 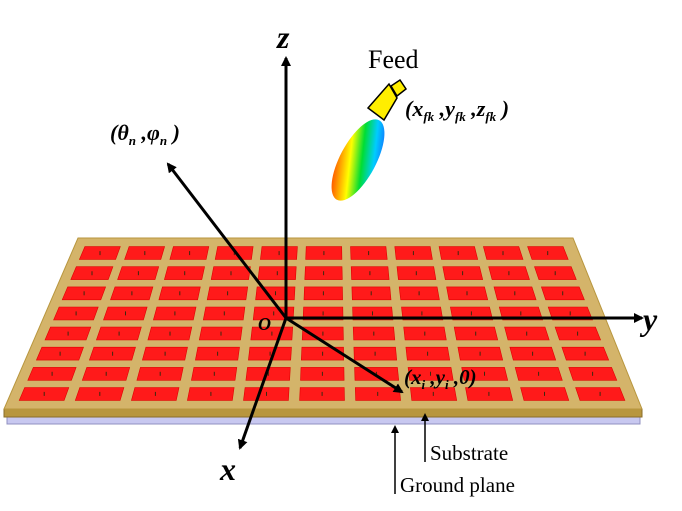 What do you see at coordinates (358, 160) in the screenshot?
I see `feed-beam` at bounding box center [358, 160].